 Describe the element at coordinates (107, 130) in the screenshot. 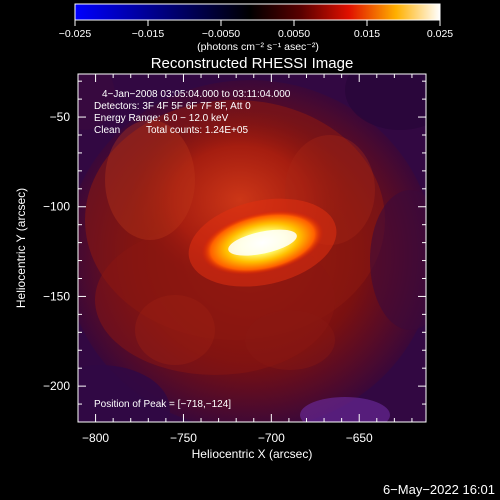

I see `annotation-clean: Clean` at that location.